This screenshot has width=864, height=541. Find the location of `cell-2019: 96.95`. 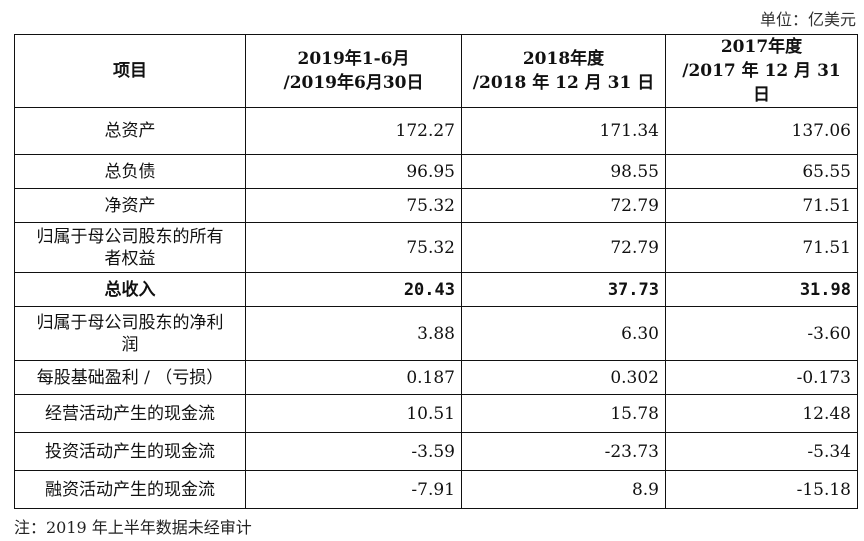

cell-2019: 96.95 is located at coordinates (353, 171).